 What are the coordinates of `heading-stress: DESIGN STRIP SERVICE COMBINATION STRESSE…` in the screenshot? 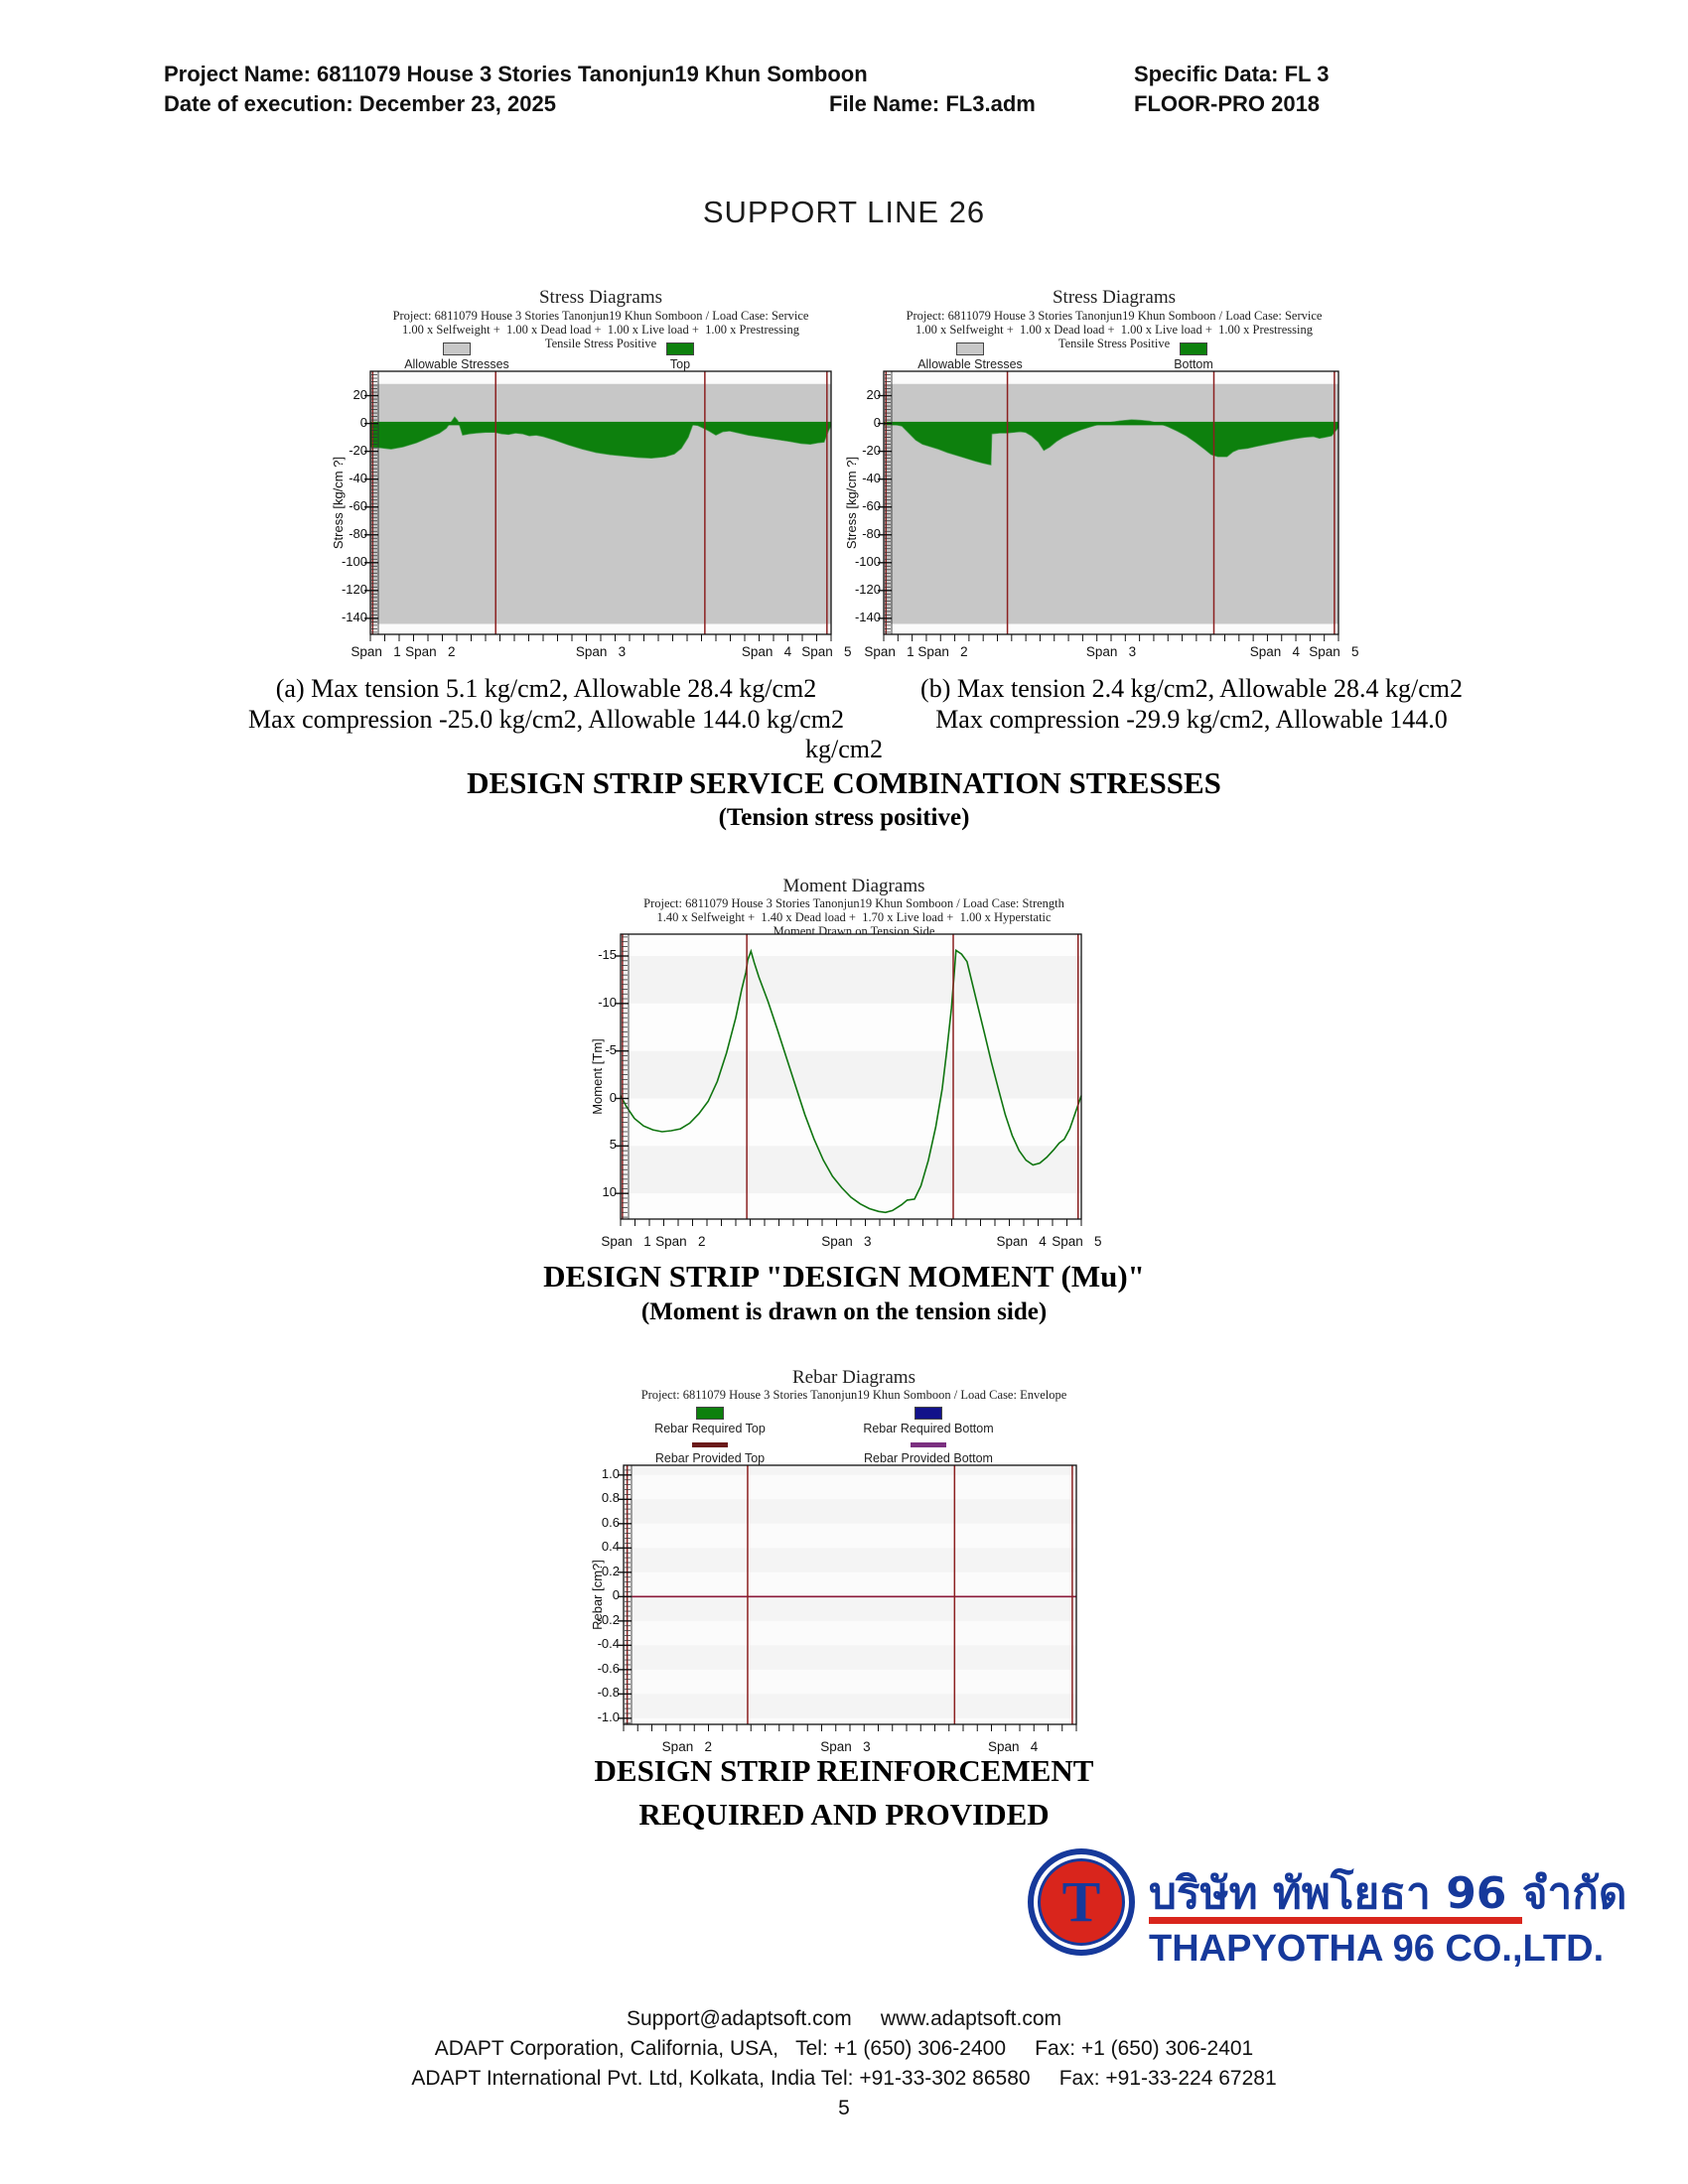 It's located at (844, 782).